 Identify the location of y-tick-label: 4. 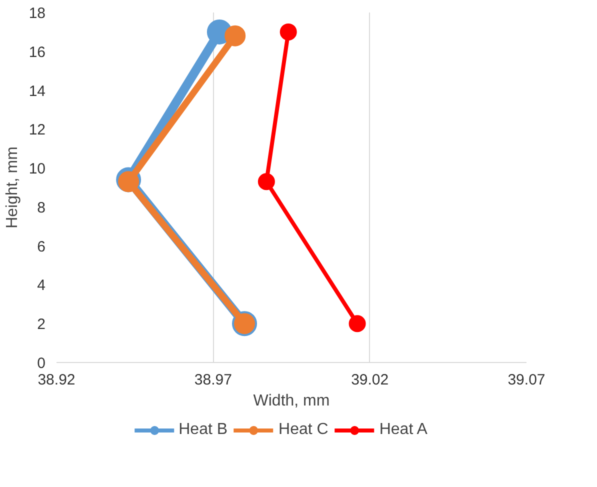
(41, 285).